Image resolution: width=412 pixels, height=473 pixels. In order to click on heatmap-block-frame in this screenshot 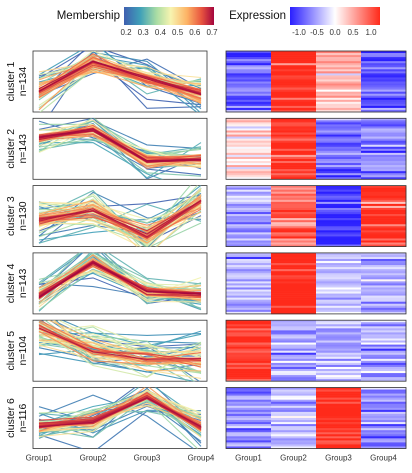, I will do `click(316, 216)`.